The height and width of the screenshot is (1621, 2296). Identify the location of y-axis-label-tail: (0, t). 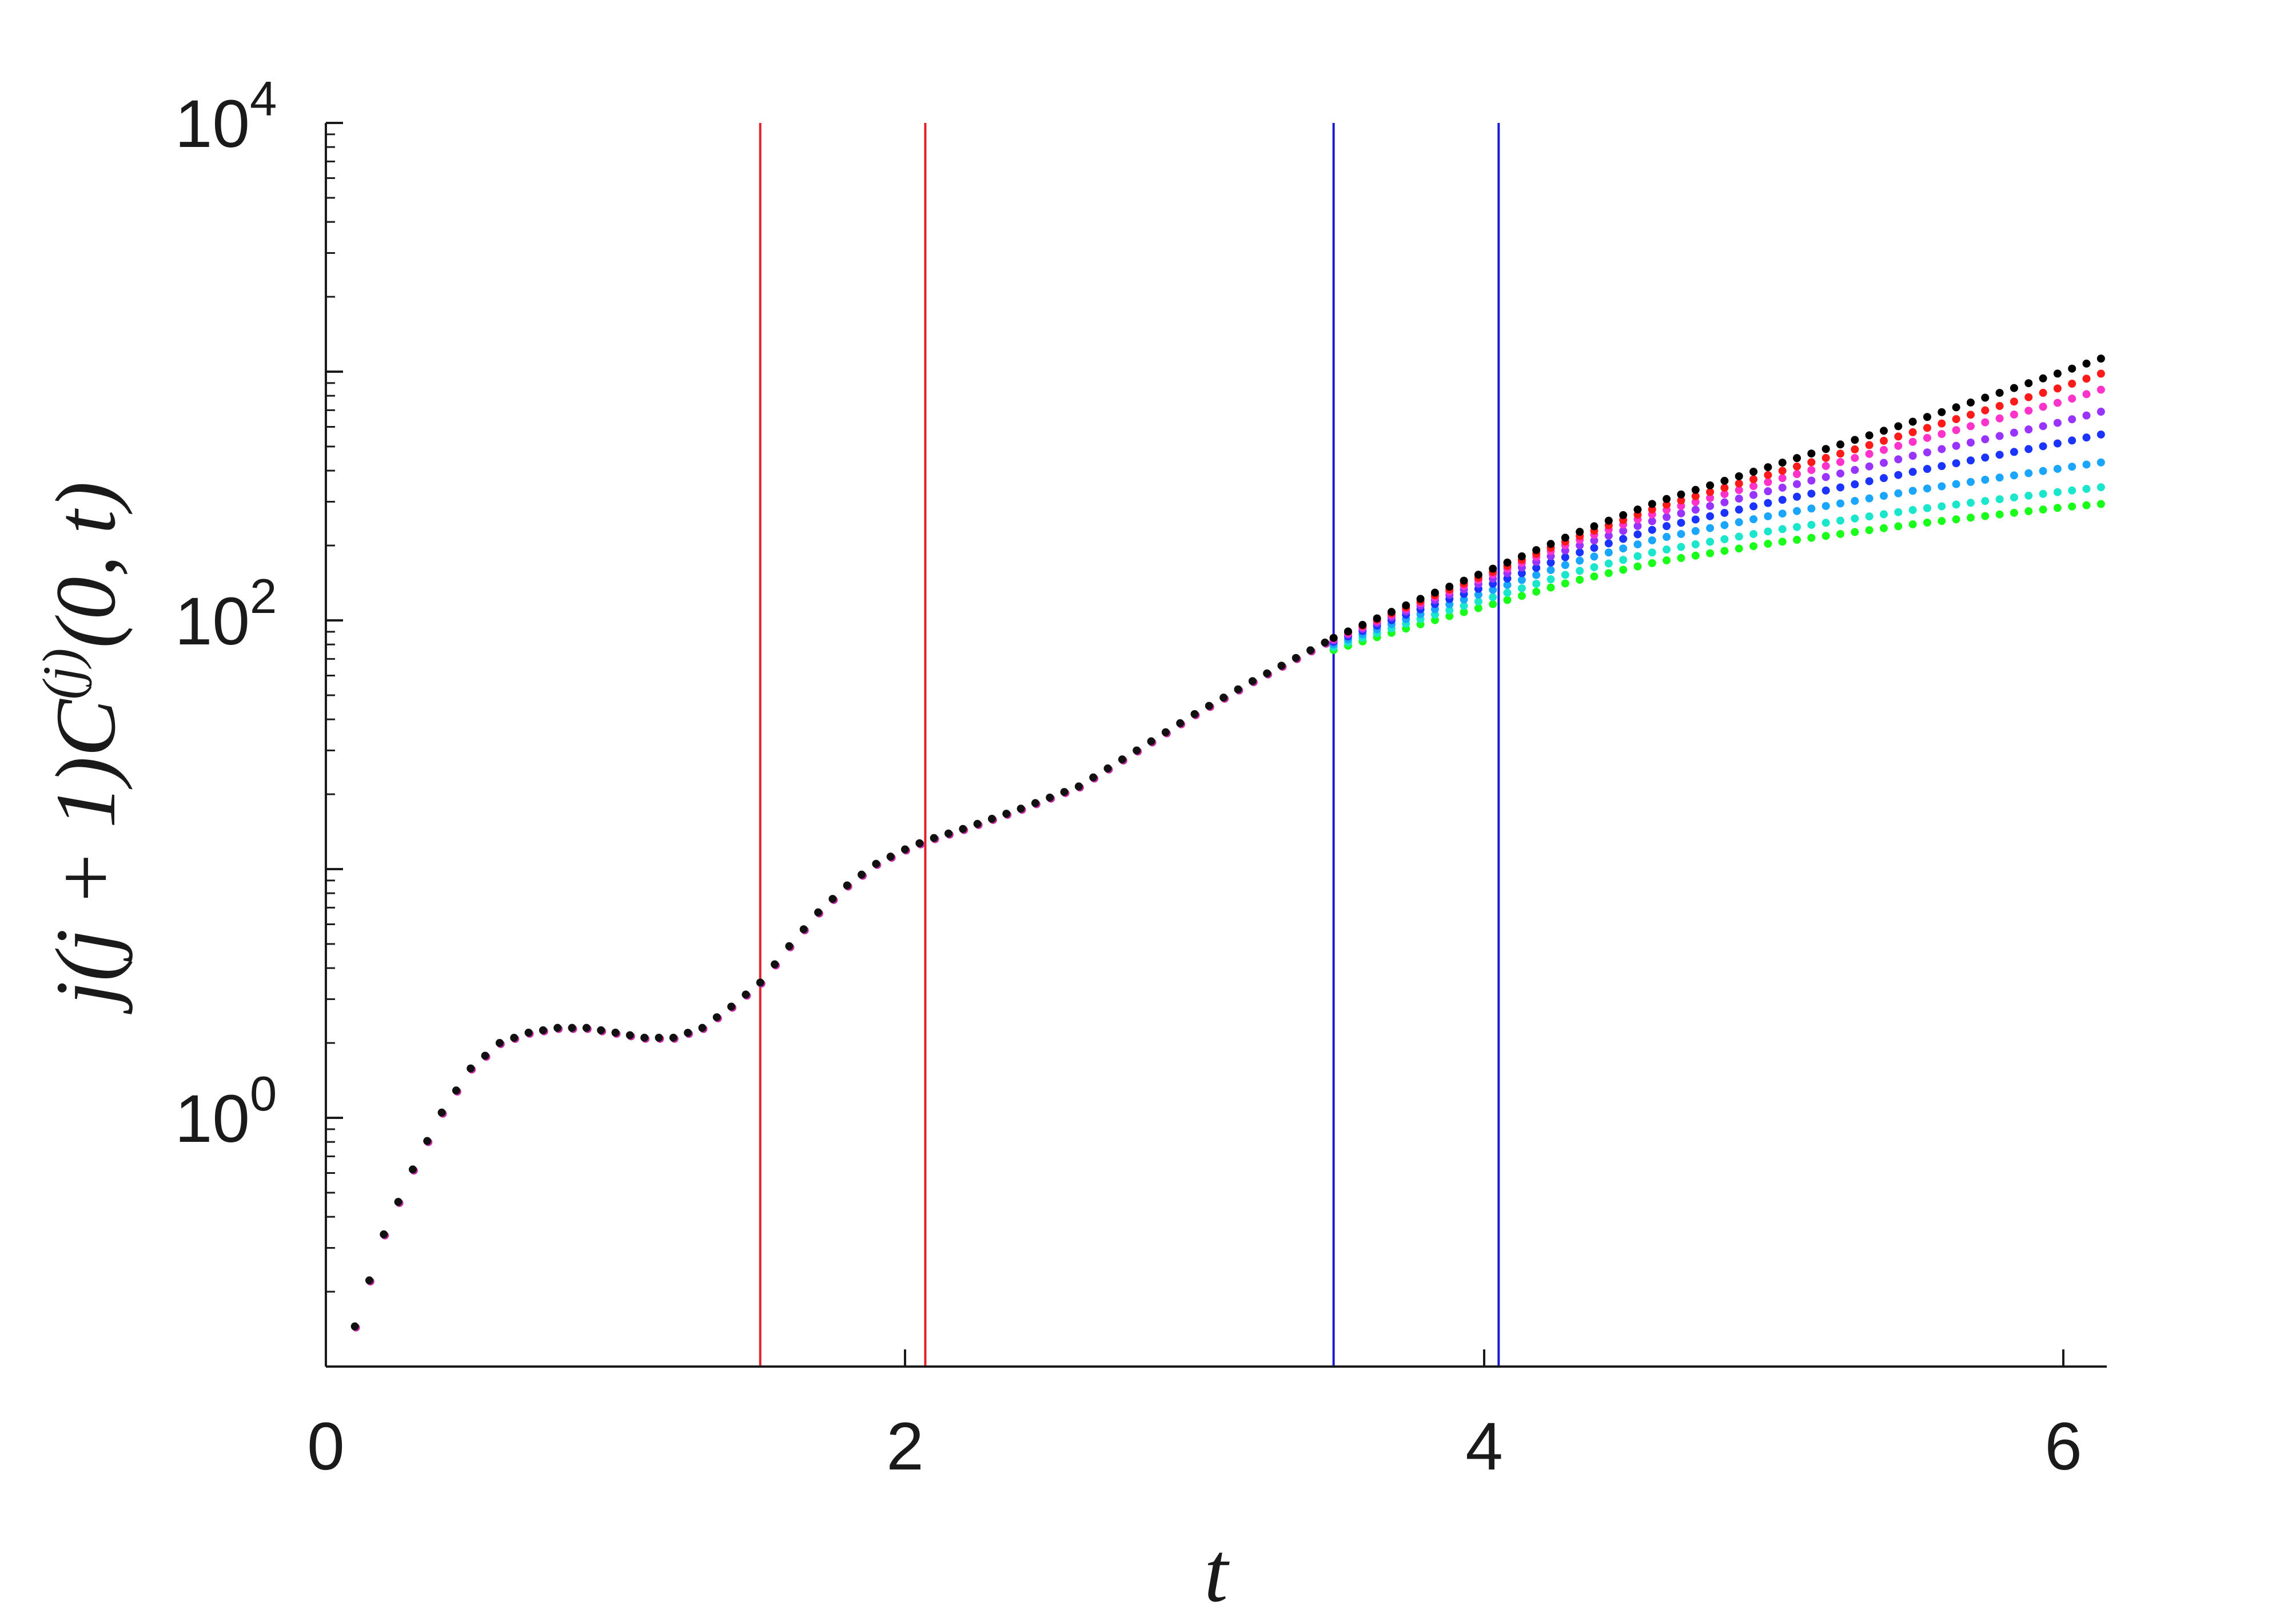
(86, 564).